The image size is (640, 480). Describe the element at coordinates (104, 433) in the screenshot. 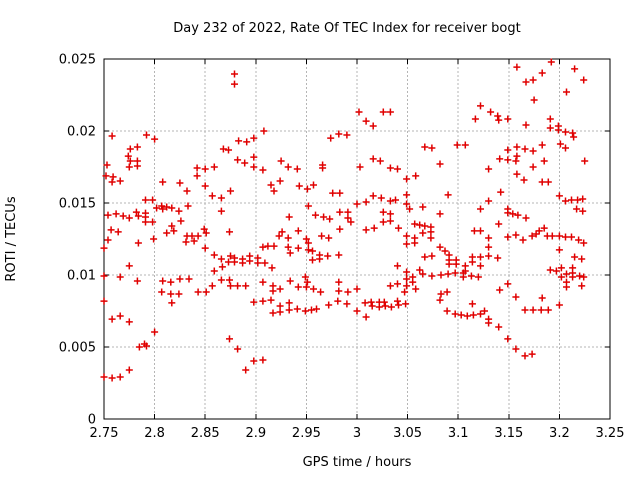

I see `x-tick-label: 2.75` at that location.